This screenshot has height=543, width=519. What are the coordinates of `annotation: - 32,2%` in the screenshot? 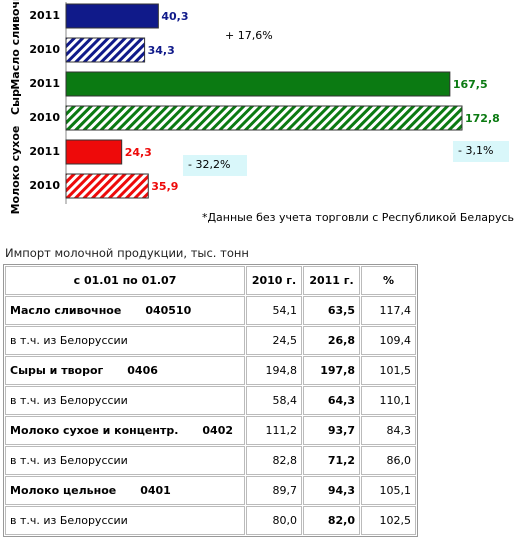 It's located at (209, 164).